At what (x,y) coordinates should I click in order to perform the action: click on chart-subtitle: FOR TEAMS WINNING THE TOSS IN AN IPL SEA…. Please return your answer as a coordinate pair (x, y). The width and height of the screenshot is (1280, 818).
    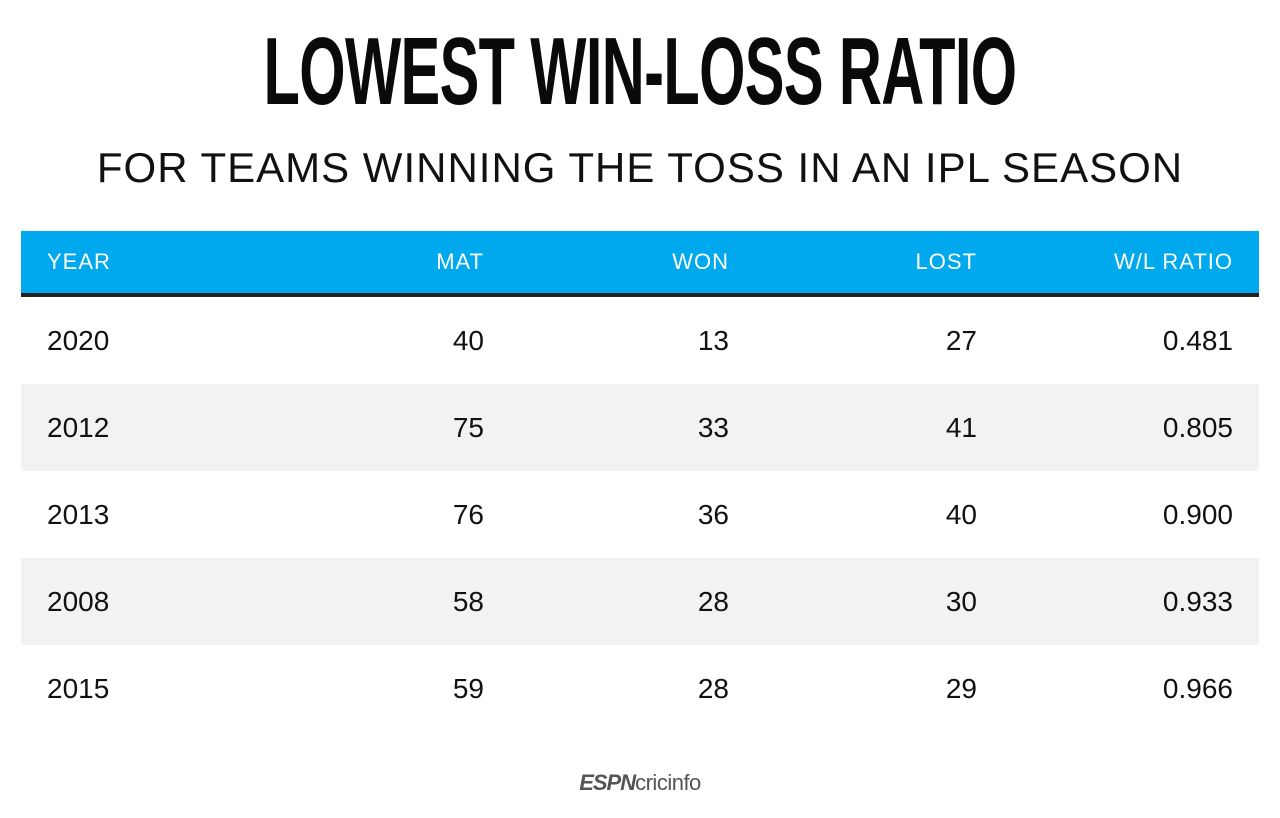
    Looking at the image, I should click on (640, 167).